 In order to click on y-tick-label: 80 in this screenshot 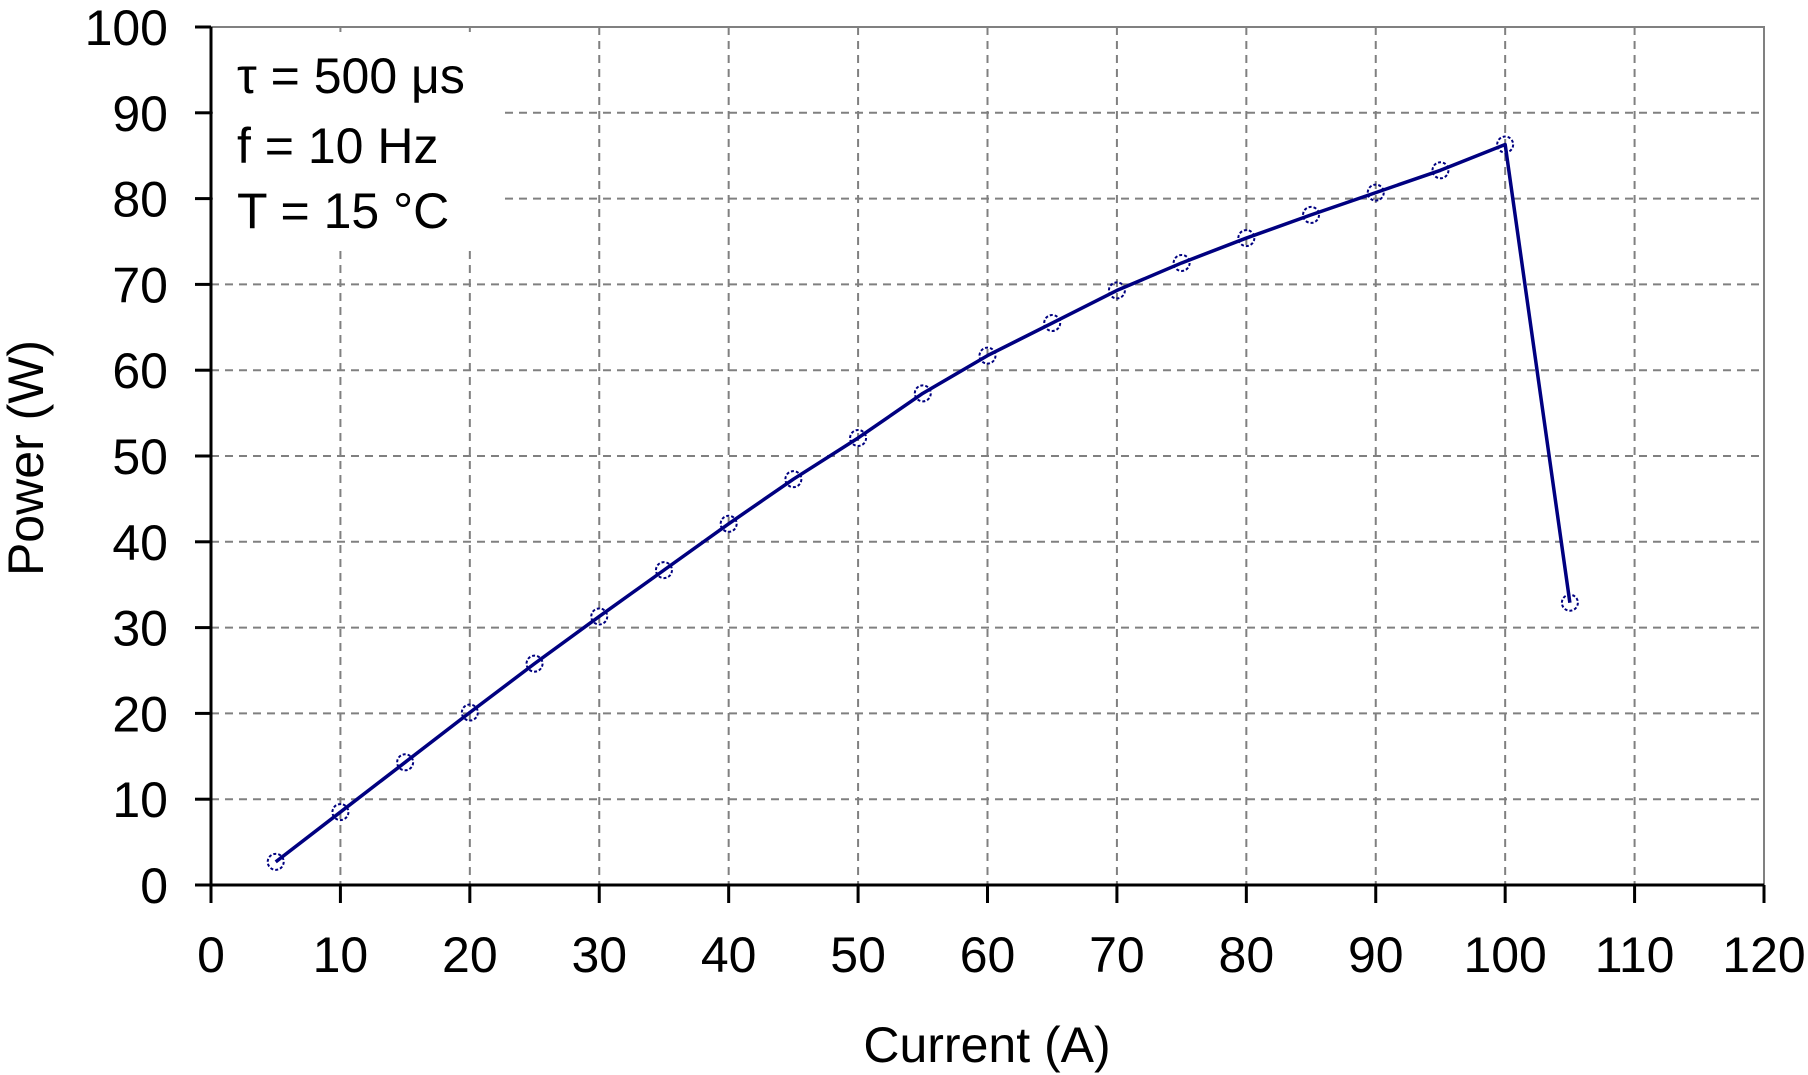, I will do `click(140, 200)`.